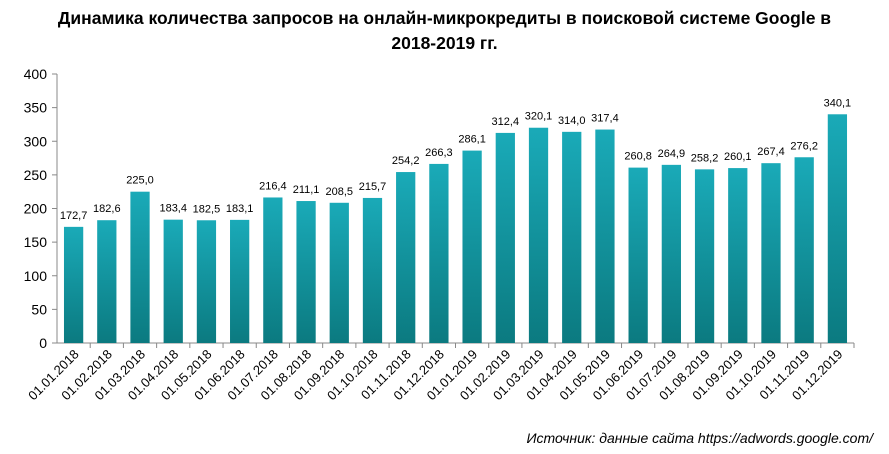 This screenshot has height=454, width=889. I want to click on y-tick-label: 200, so click(36, 209).